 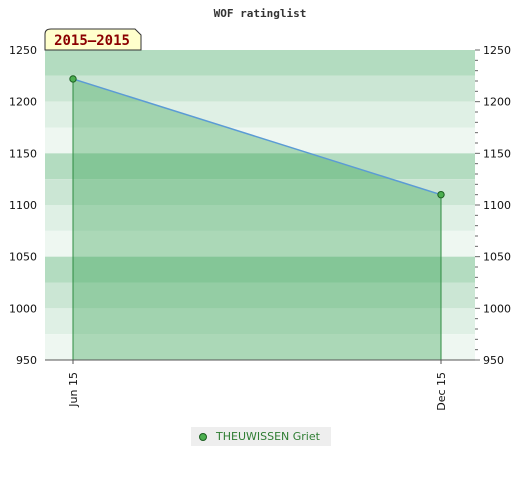 I want to click on y-tick-label-right: 1100, so click(x=497, y=205).